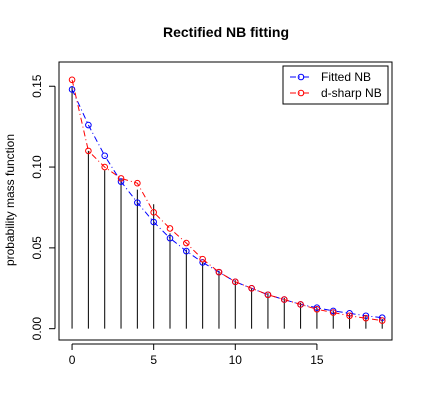 The height and width of the screenshot is (417, 423). Describe the element at coordinates (72, 360) in the screenshot. I see `x-tick-label: 0` at that location.